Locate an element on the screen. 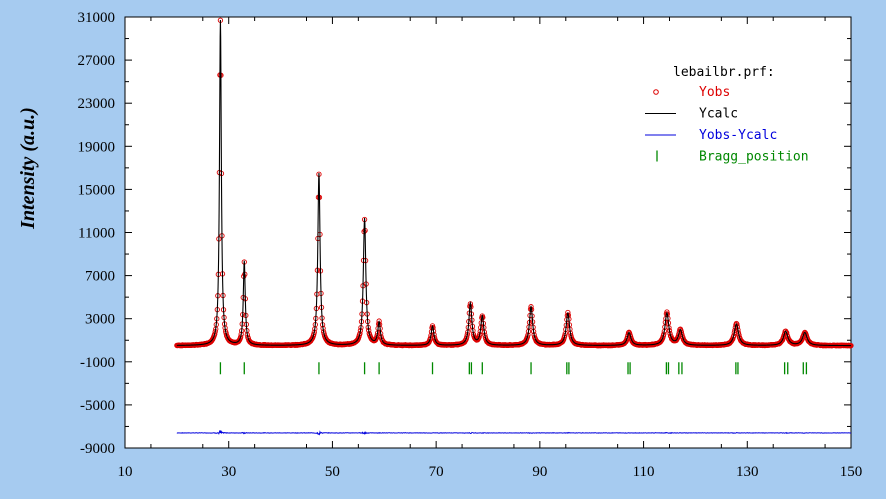 The height and width of the screenshot is (499, 886). legend-entry-label: Yobs-Ycalc is located at coordinates (738, 135).